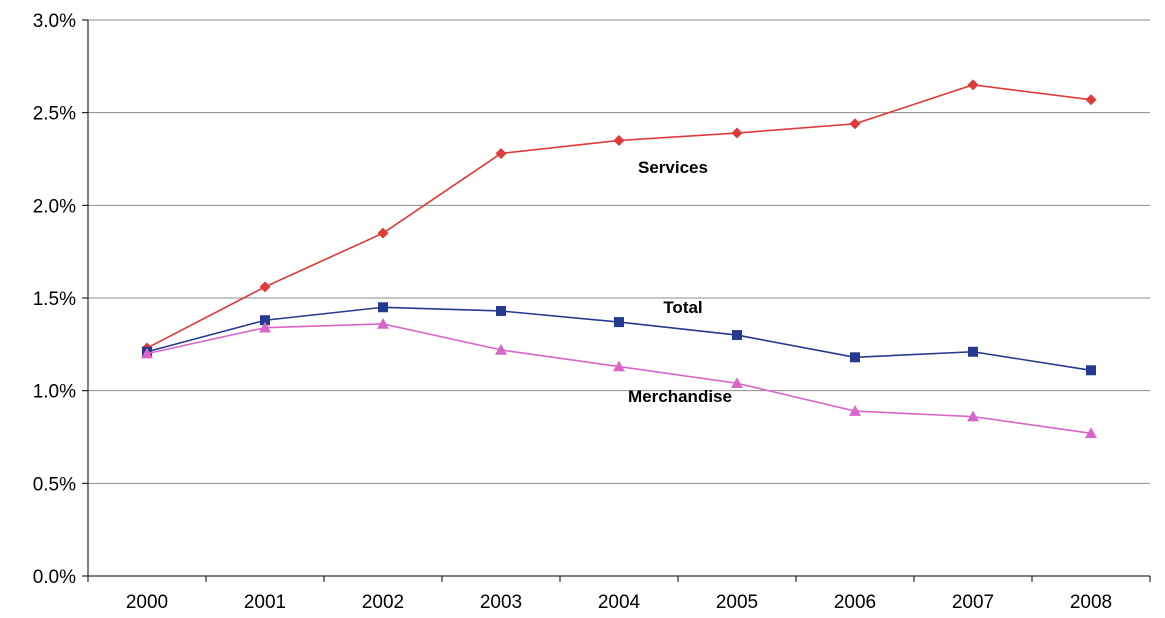 The image size is (1165, 618). Describe the element at coordinates (619, 339) in the screenshot. I see `series-total` at that location.